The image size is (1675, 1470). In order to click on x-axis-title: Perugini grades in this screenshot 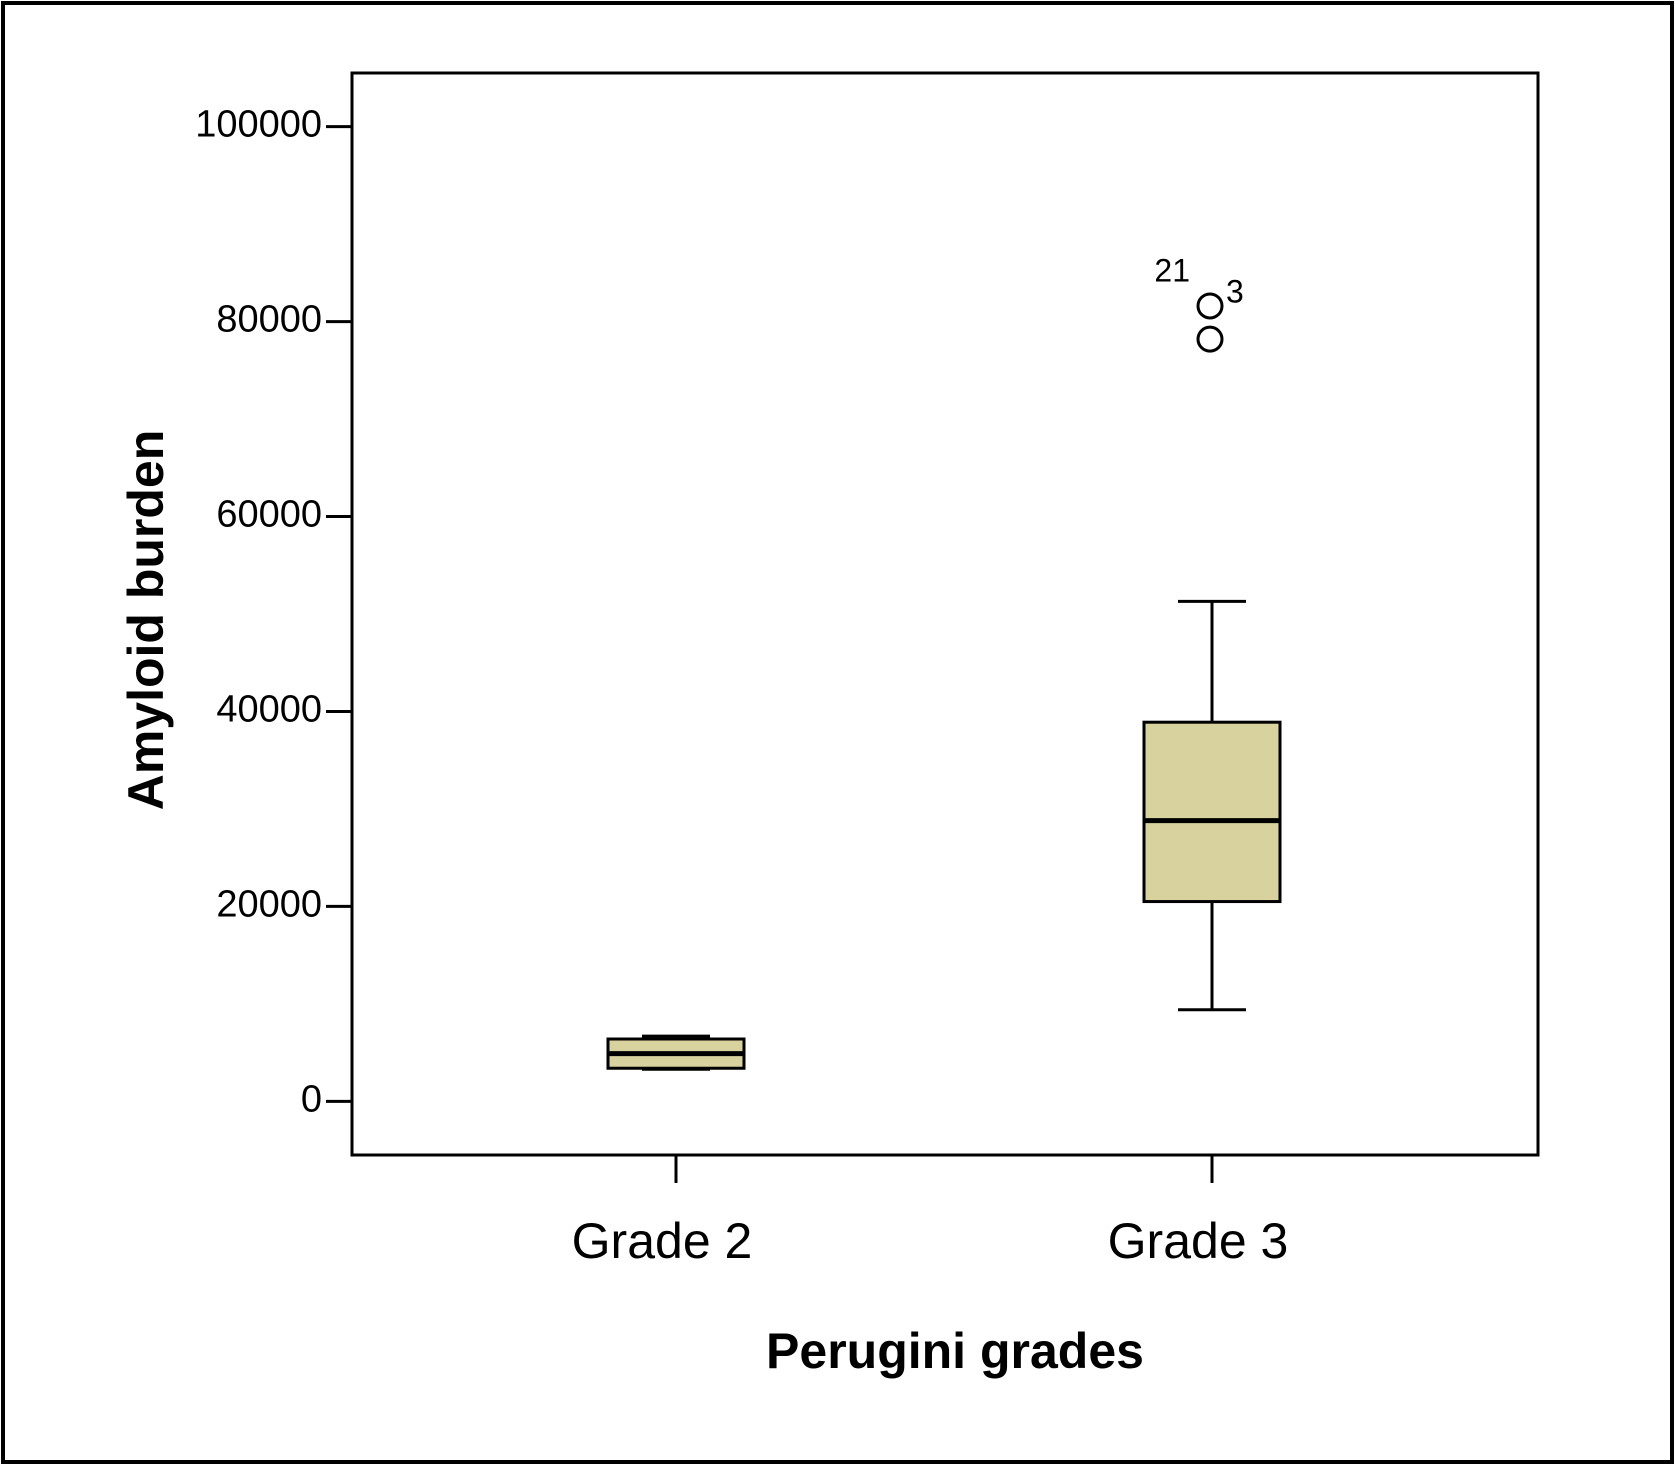, I will do `click(955, 1351)`.